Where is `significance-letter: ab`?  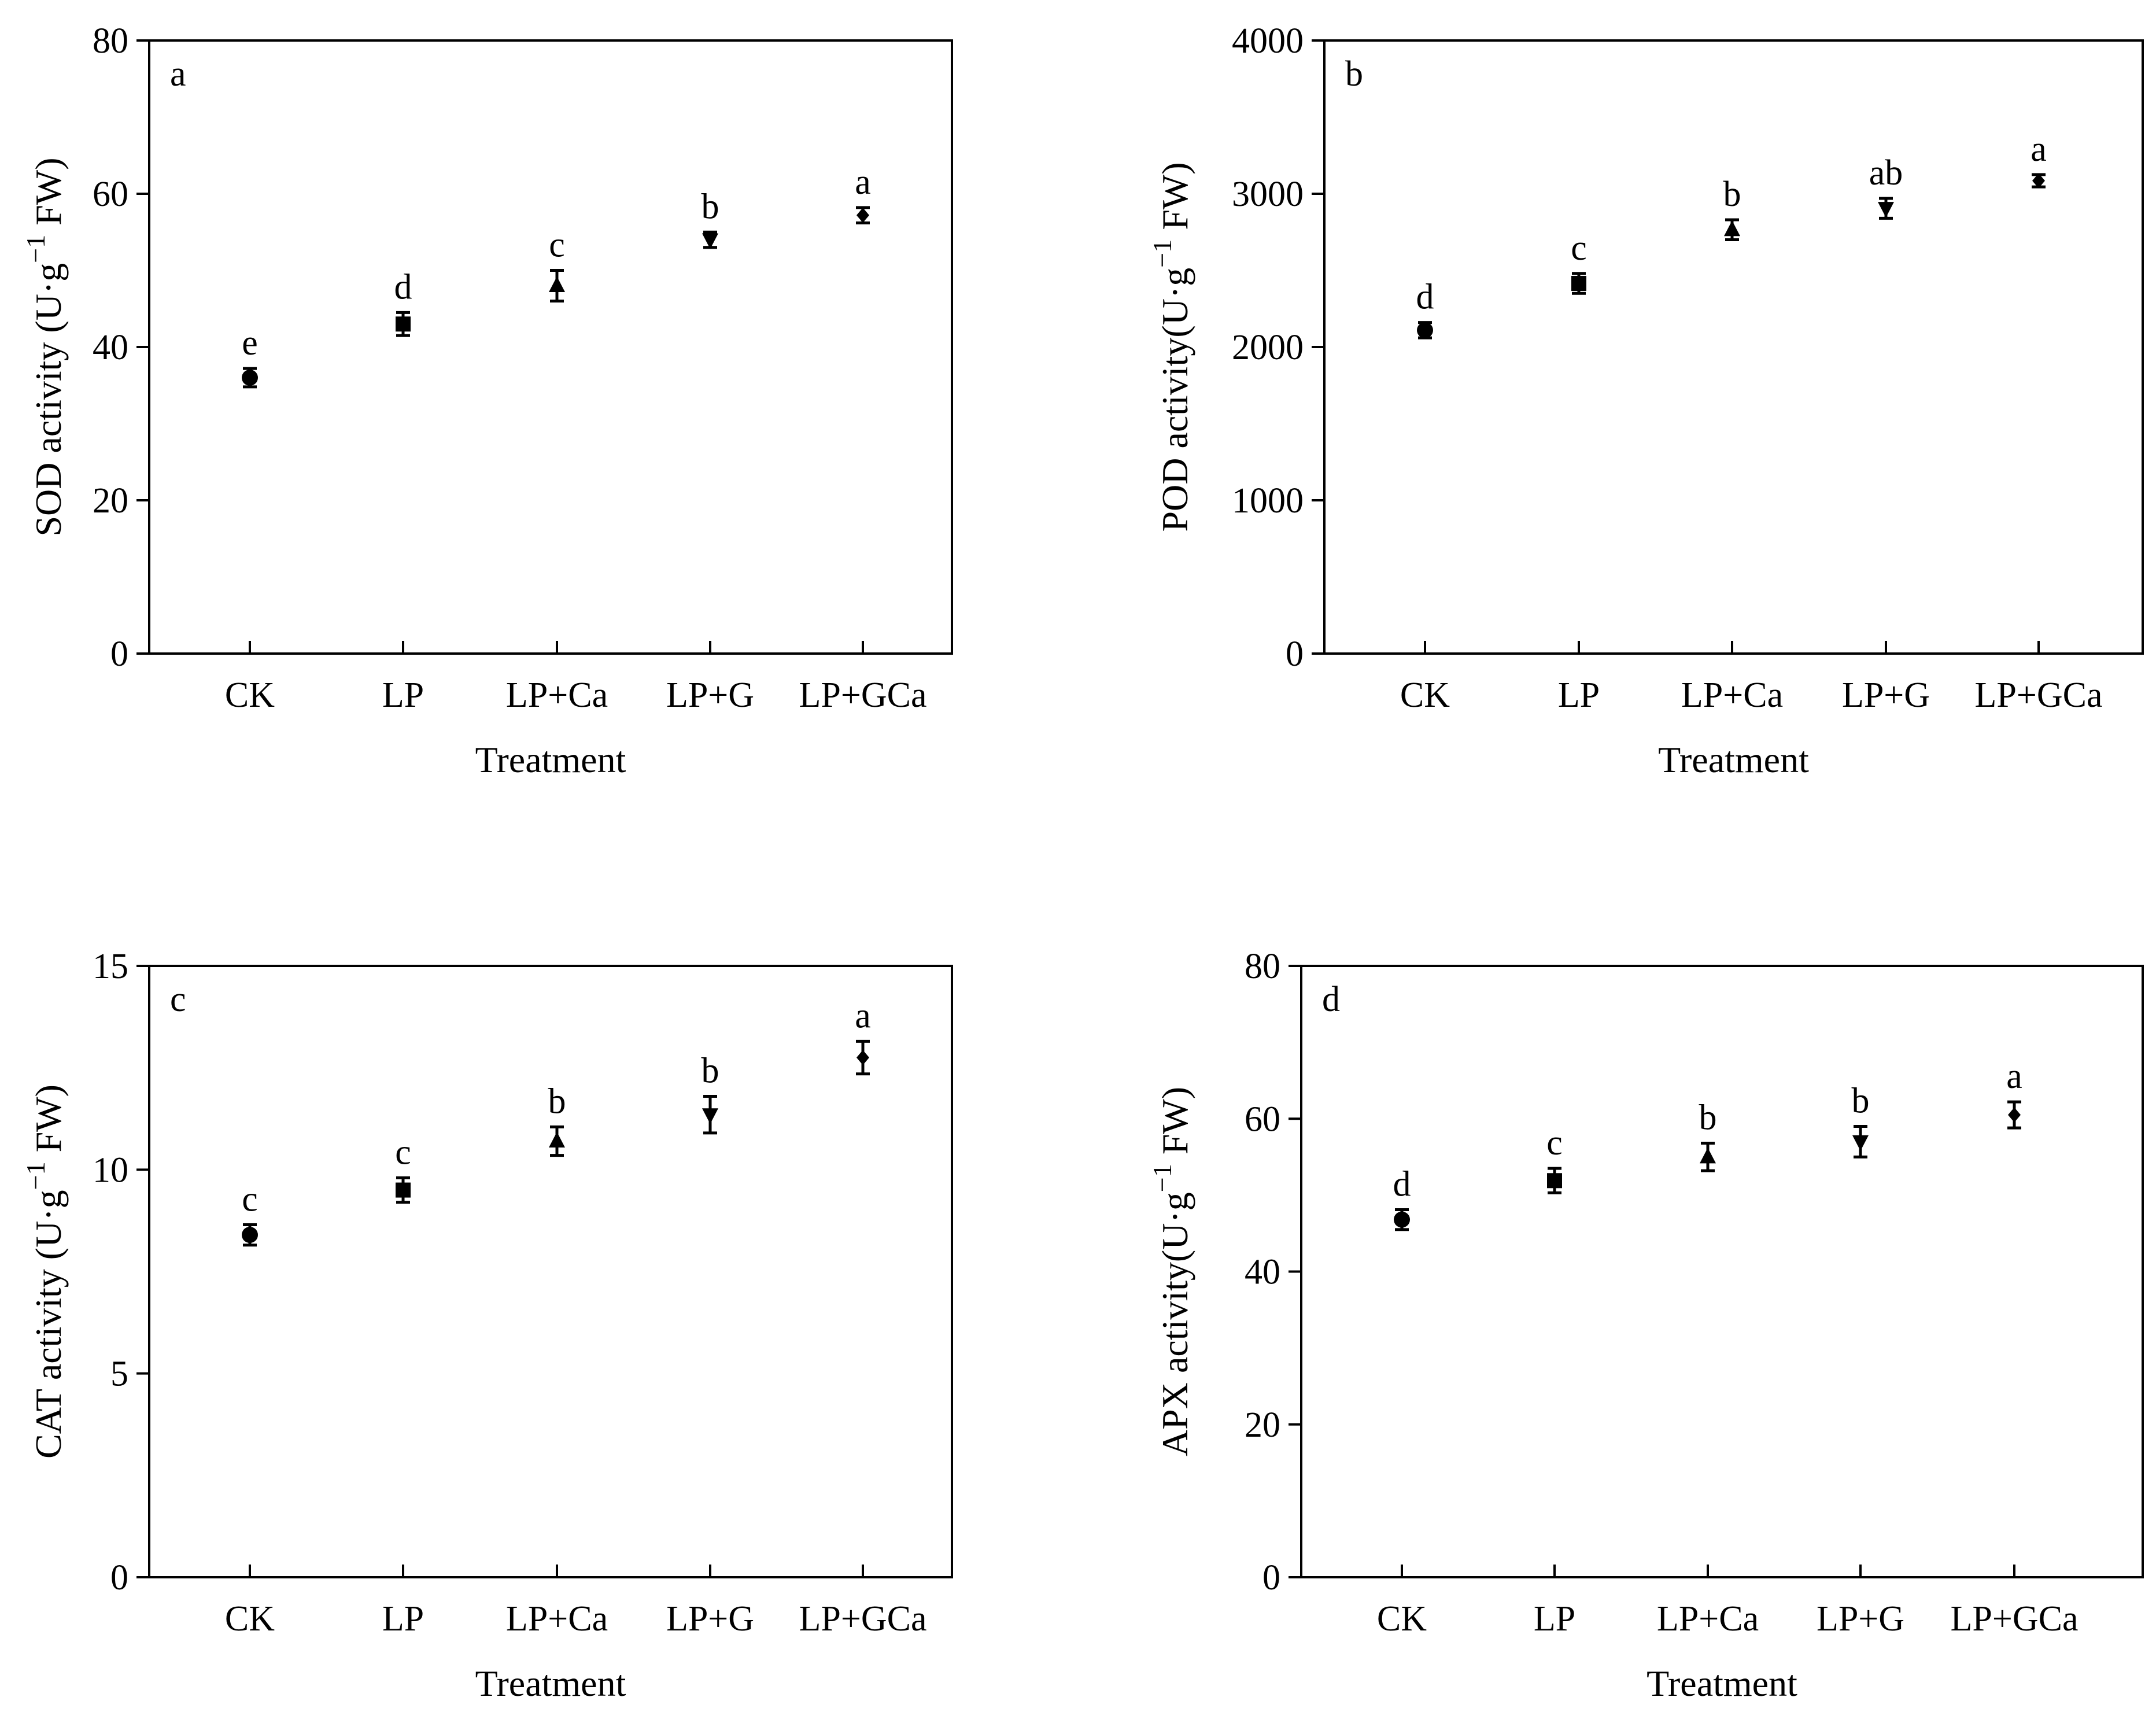 significance-letter: ab is located at coordinates (1886, 173).